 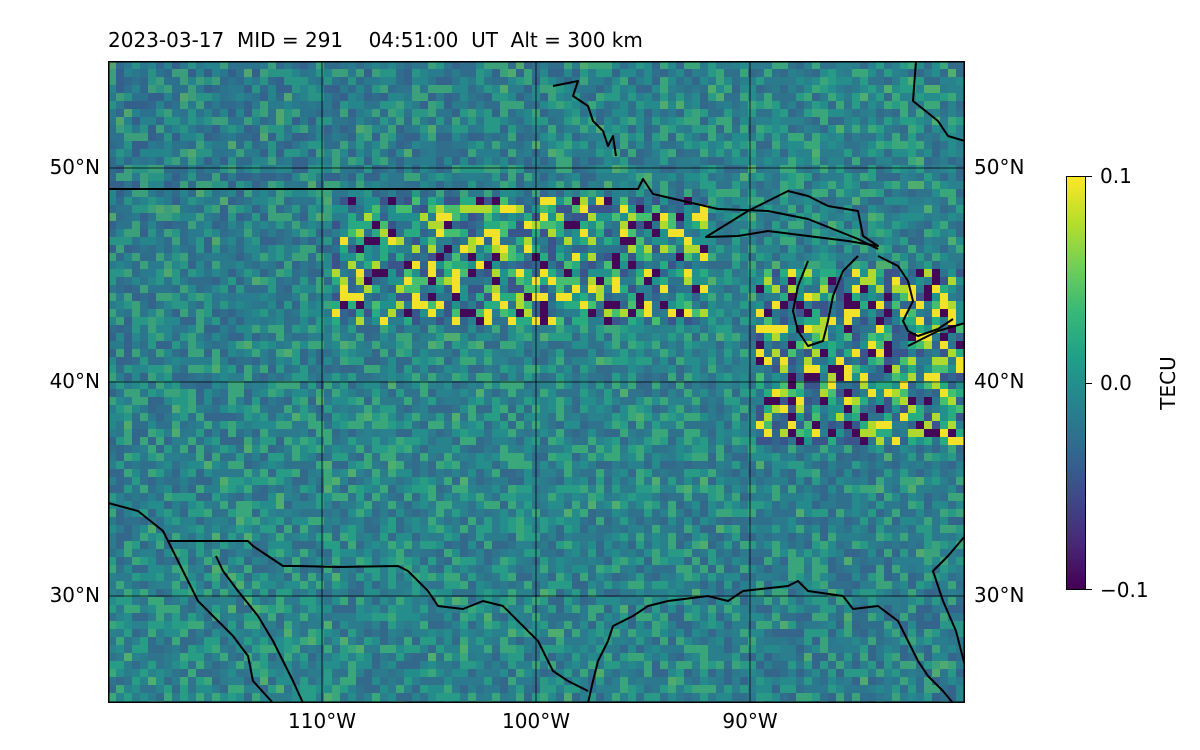 I want to click on colorbar-tick-mid, so click(x=1089, y=383).